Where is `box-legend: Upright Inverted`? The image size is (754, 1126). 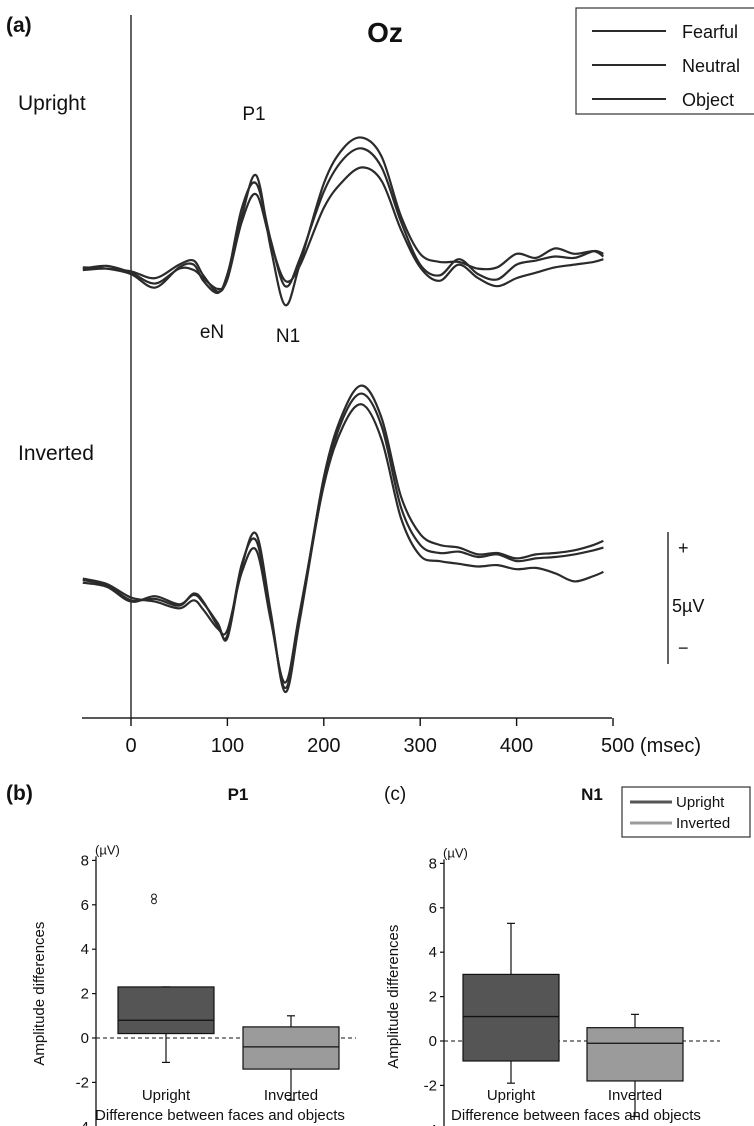
box-legend: Upright Inverted is located at coordinates (686, 812).